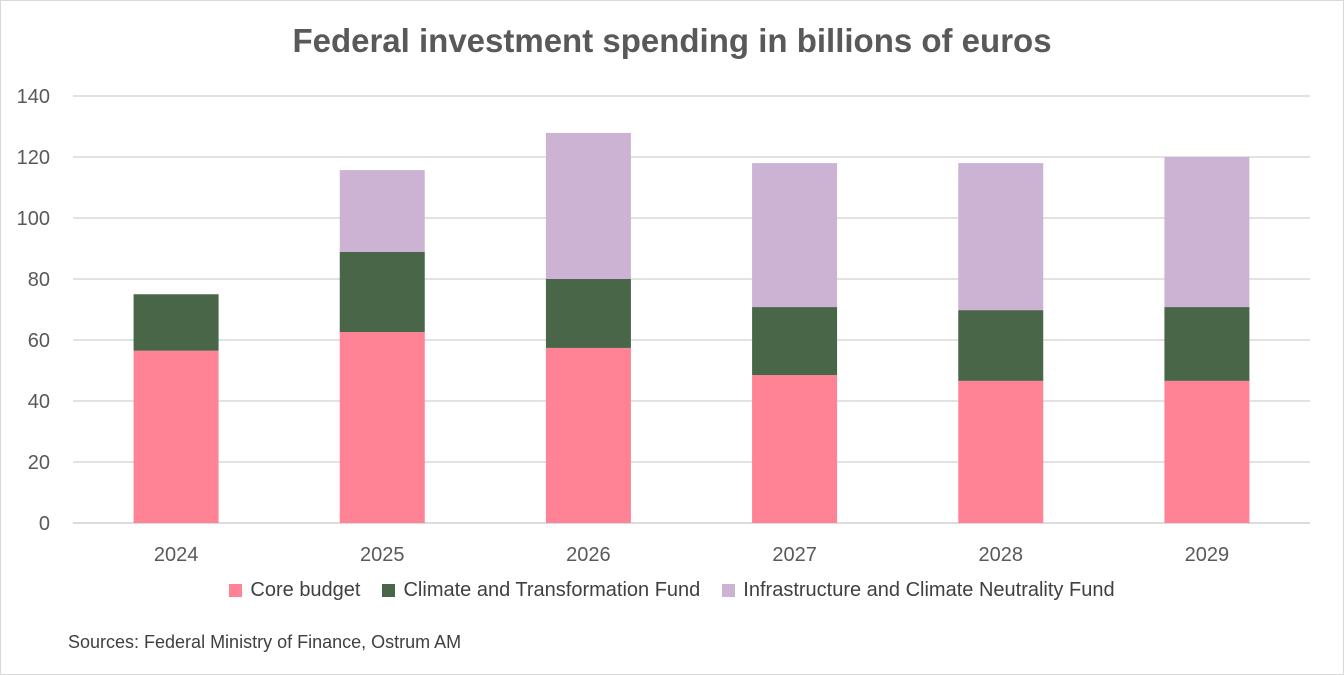 This screenshot has width=1344, height=675. I want to click on y-tick-label: 0, so click(44, 524).